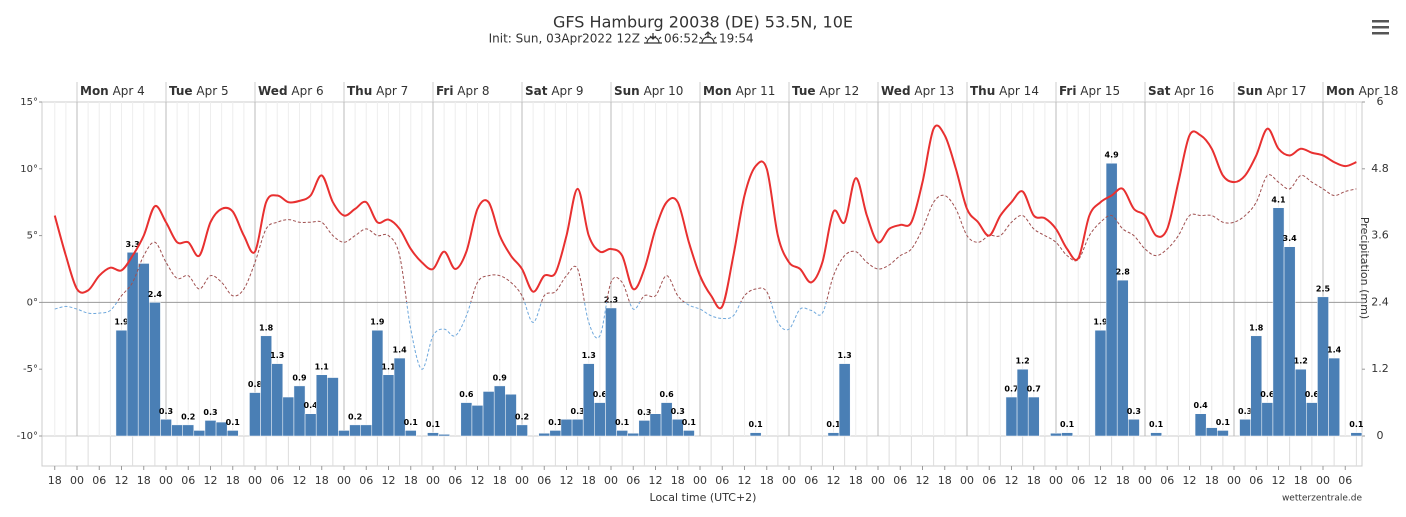 The width and height of the screenshot is (1406, 517). I want to click on precip-label: 1.2, so click(1301, 361).